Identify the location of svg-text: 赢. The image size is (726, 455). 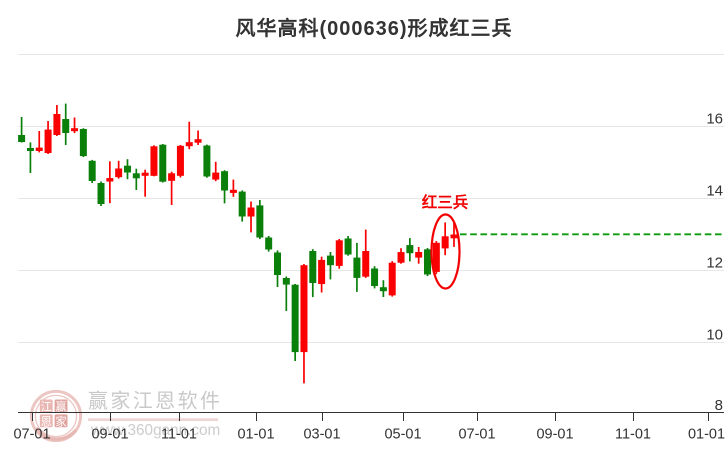
(60, 407).